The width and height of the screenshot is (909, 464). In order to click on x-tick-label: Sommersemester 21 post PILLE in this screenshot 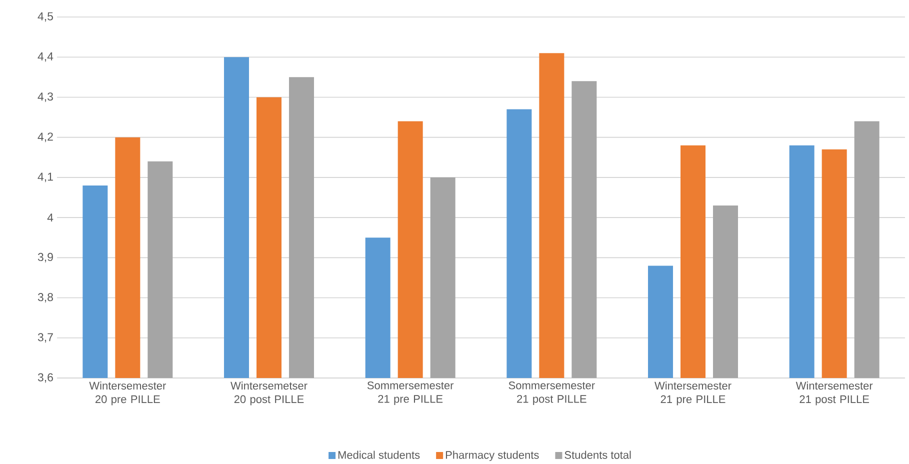, I will do `click(551, 393)`.